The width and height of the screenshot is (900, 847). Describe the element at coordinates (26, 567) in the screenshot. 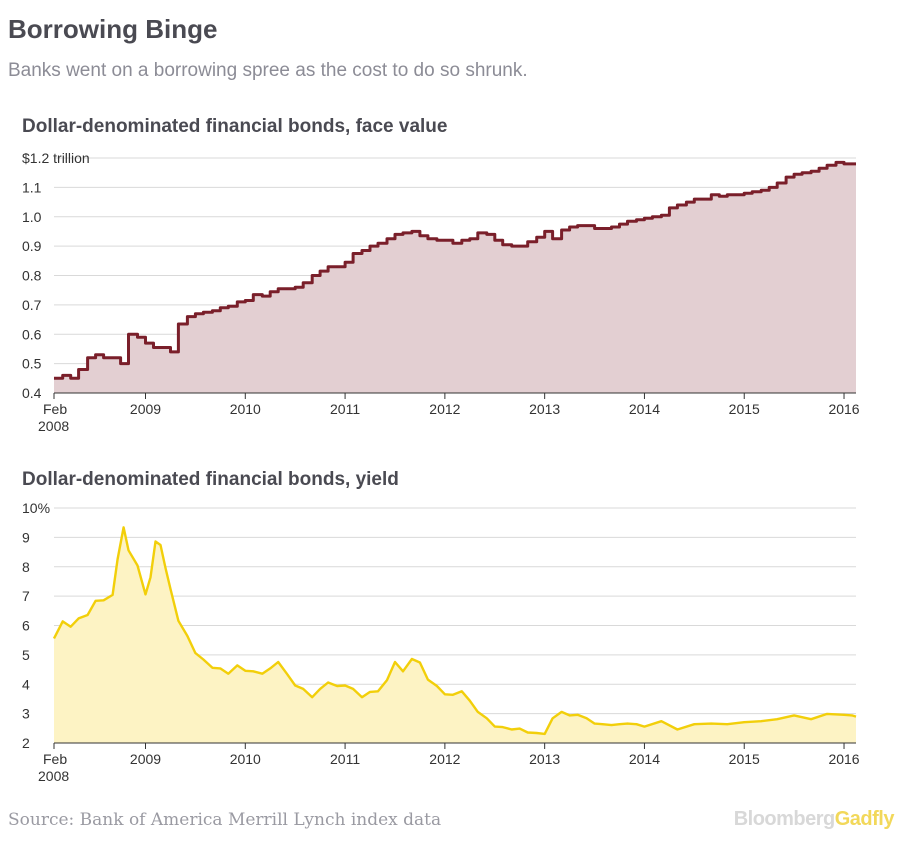

I see `y-tick-label: 8` at that location.